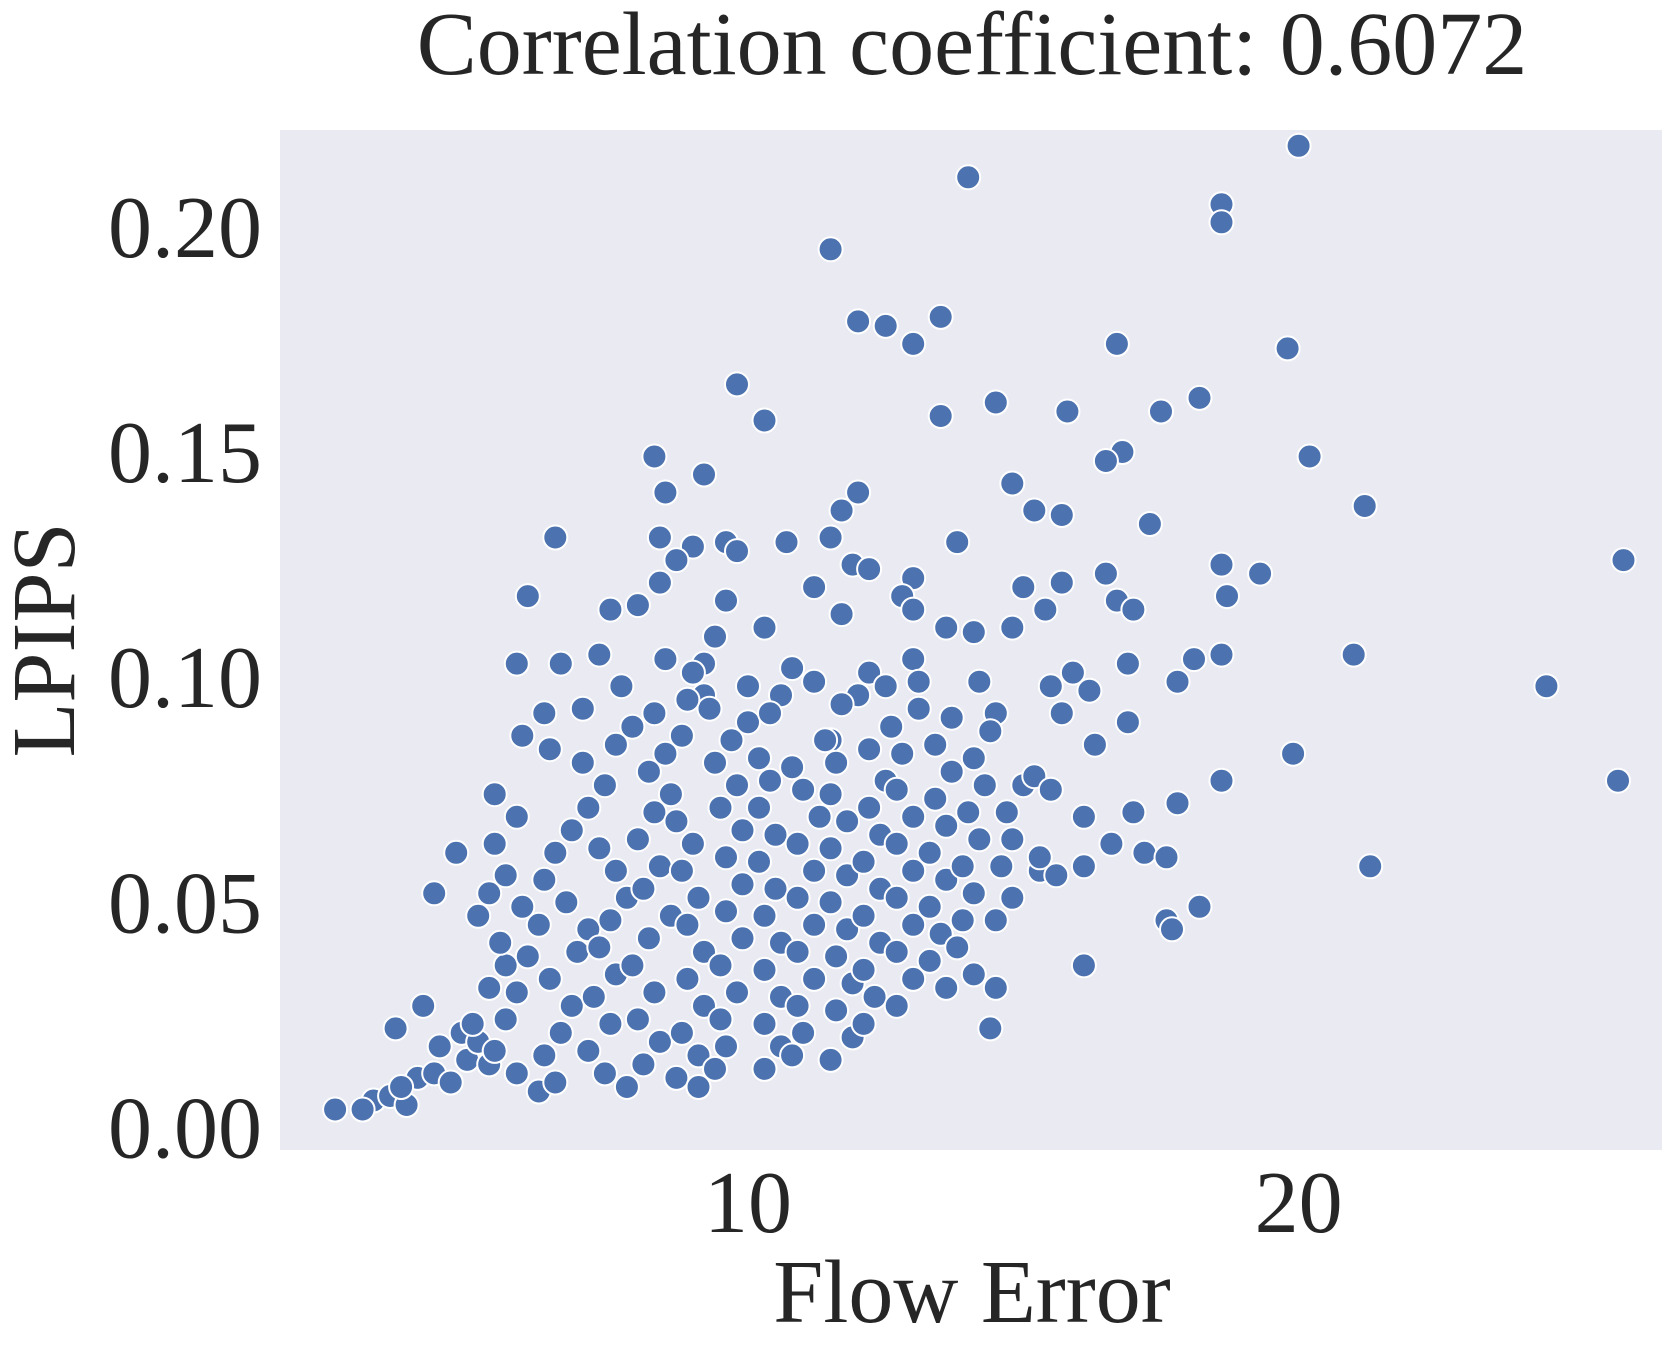 This screenshot has width=1665, height=1345. What do you see at coordinates (185, 678) in the screenshot?
I see `y-tick-label: 0.10` at bounding box center [185, 678].